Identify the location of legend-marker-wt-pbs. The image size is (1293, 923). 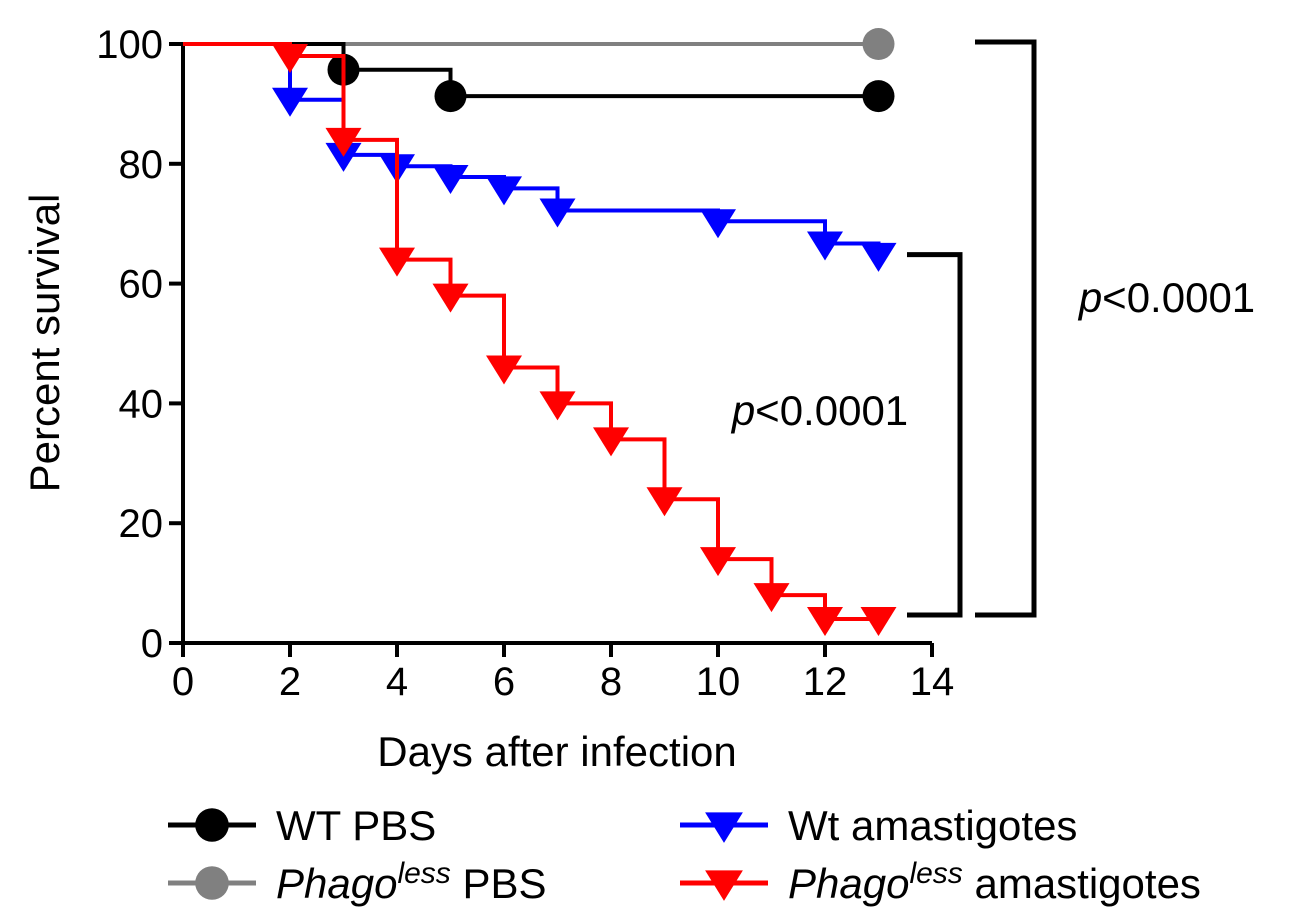
(212, 825).